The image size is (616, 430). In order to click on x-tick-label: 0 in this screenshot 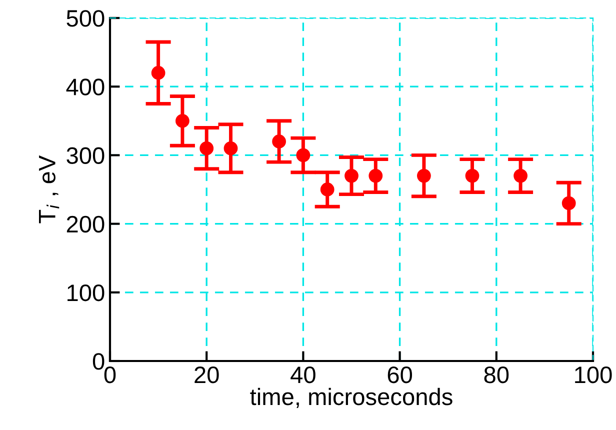, I will do `click(110, 375)`.